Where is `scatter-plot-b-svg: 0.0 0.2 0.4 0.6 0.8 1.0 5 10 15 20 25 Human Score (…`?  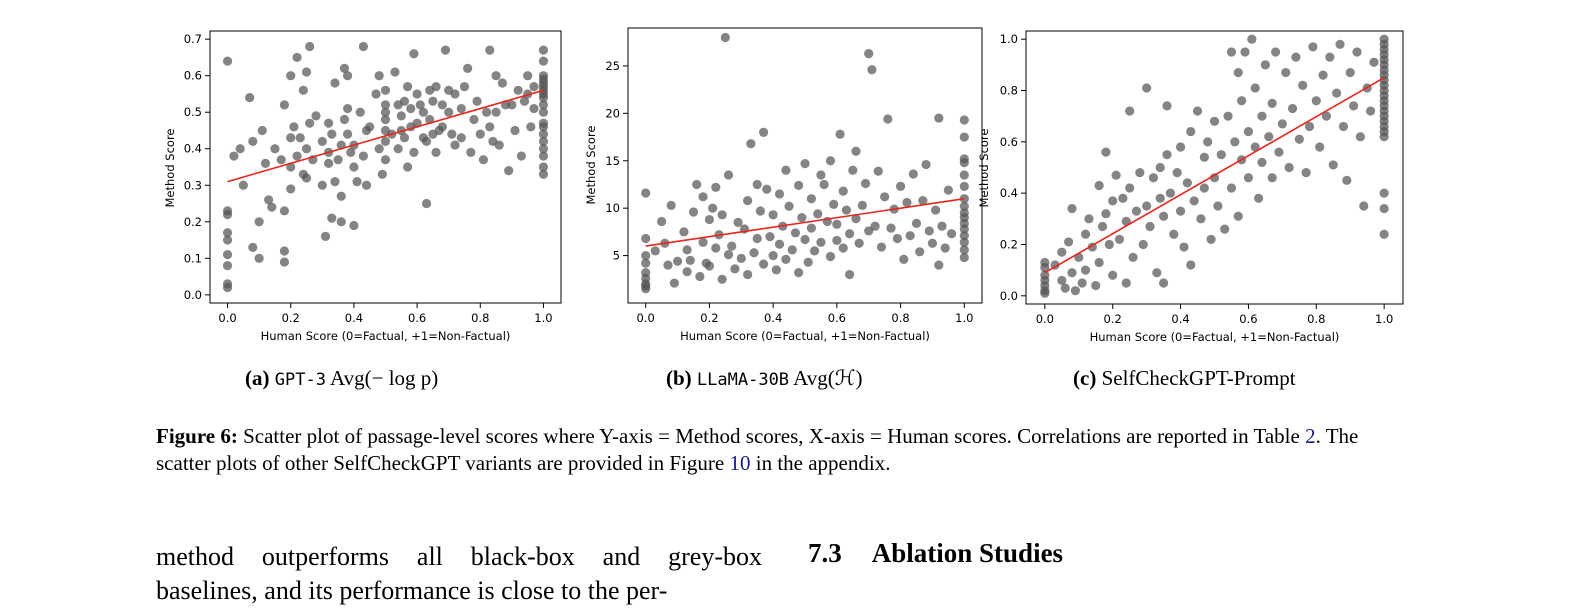
scatter-plot-b-svg: 0.0 0.2 0.4 0.6 0.8 1.0 5 10 15 20 25 Human Score (… is located at coordinates (783, 185).